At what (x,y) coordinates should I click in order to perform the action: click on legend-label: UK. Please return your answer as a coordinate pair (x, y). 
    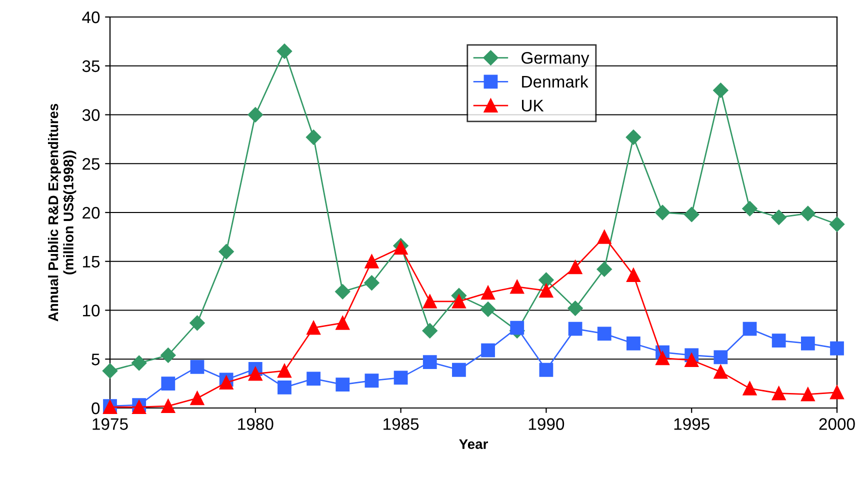
    Looking at the image, I should click on (533, 106).